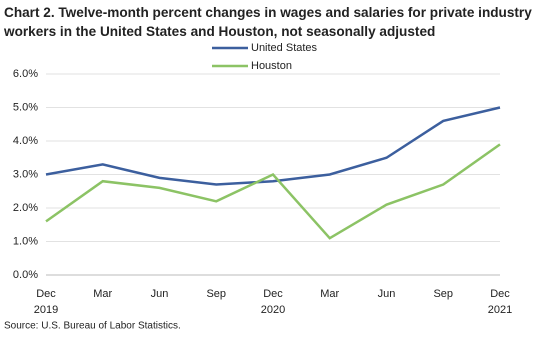 The image size is (539, 337). What do you see at coordinates (25, 141) in the screenshot?
I see `y-tick-label: 4.0%` at bounding box center [25, 141].